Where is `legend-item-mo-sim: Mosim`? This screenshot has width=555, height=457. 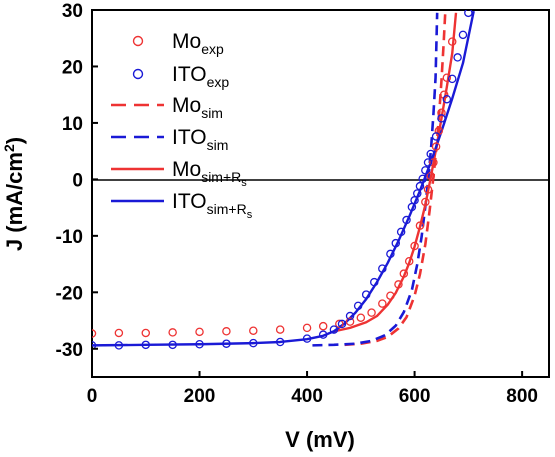 legend-item-mo-sim: Mosim is located at coordinates (167, 107).